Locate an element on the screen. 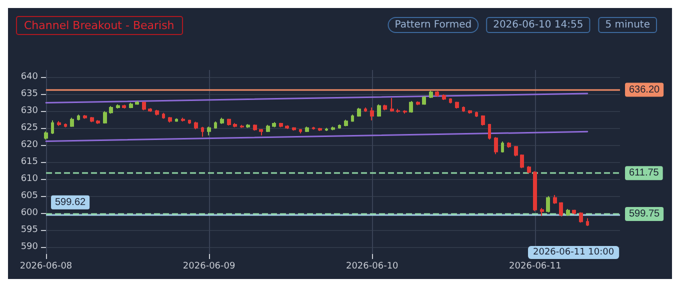 Image resolution: width=680 pixels, height=287 pixels. y-tick-label: 590 is located at coordinates (29, 247).